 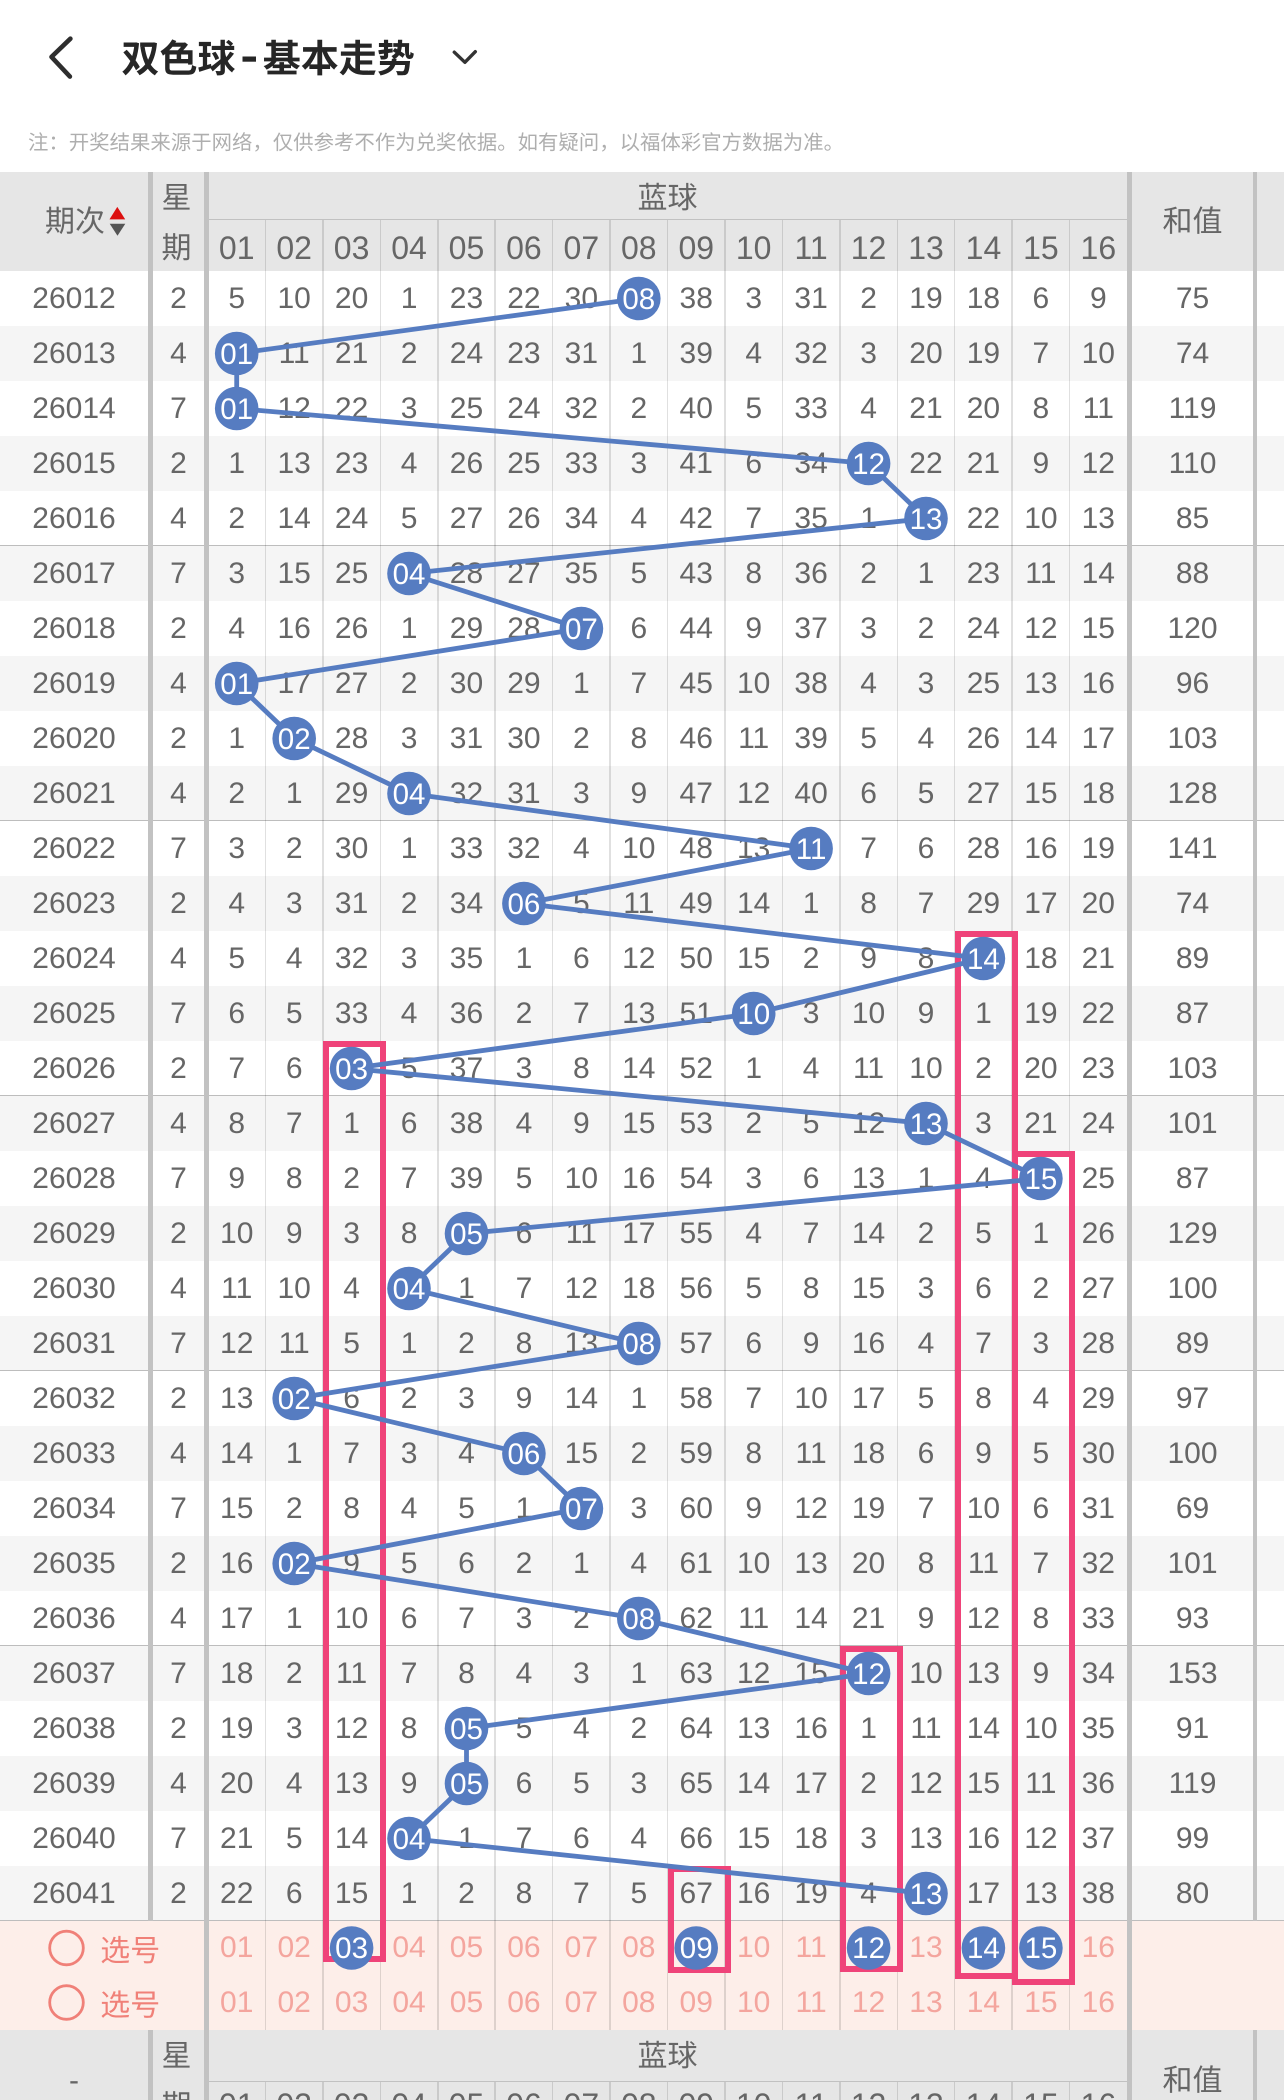 What do you see at coordinates (696, 1948) in the screenshot?
I see `svg-text: 09` at bounding box center [696, 1948].